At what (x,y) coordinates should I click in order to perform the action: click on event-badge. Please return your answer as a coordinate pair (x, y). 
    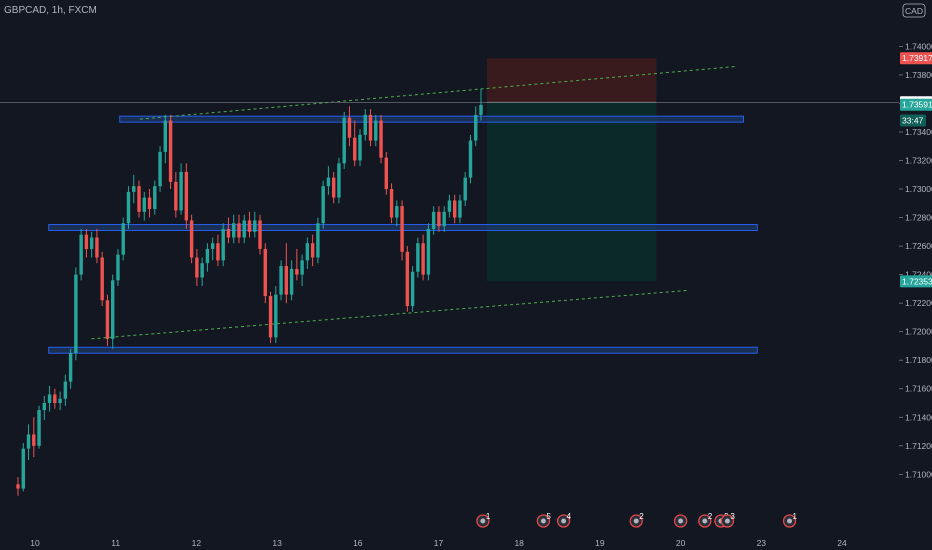
    Looking at the image, I should click on (680, 521).